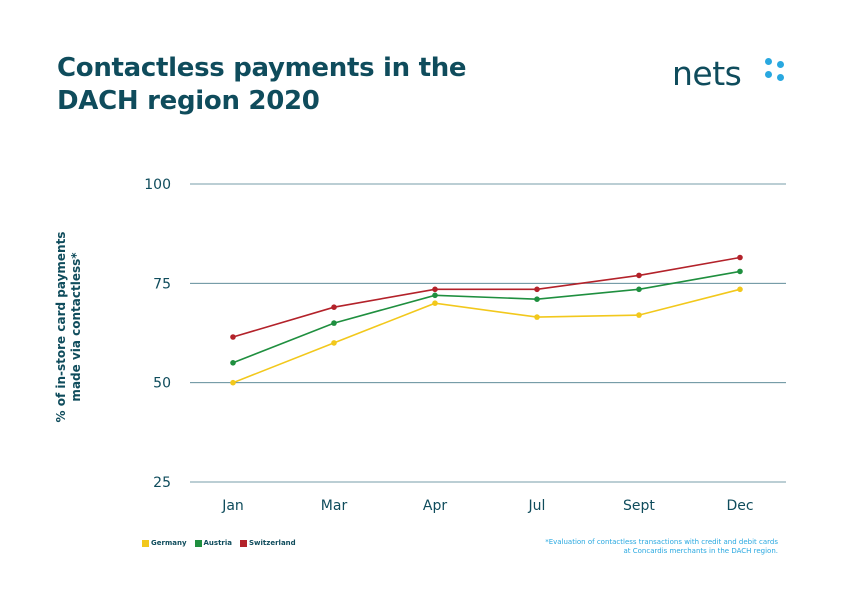 The width and height of the screenshot is (842, 595). Describe the element at coordinates (162, 284) in the screenshot. I see `y-tick-label: 75` at that location.